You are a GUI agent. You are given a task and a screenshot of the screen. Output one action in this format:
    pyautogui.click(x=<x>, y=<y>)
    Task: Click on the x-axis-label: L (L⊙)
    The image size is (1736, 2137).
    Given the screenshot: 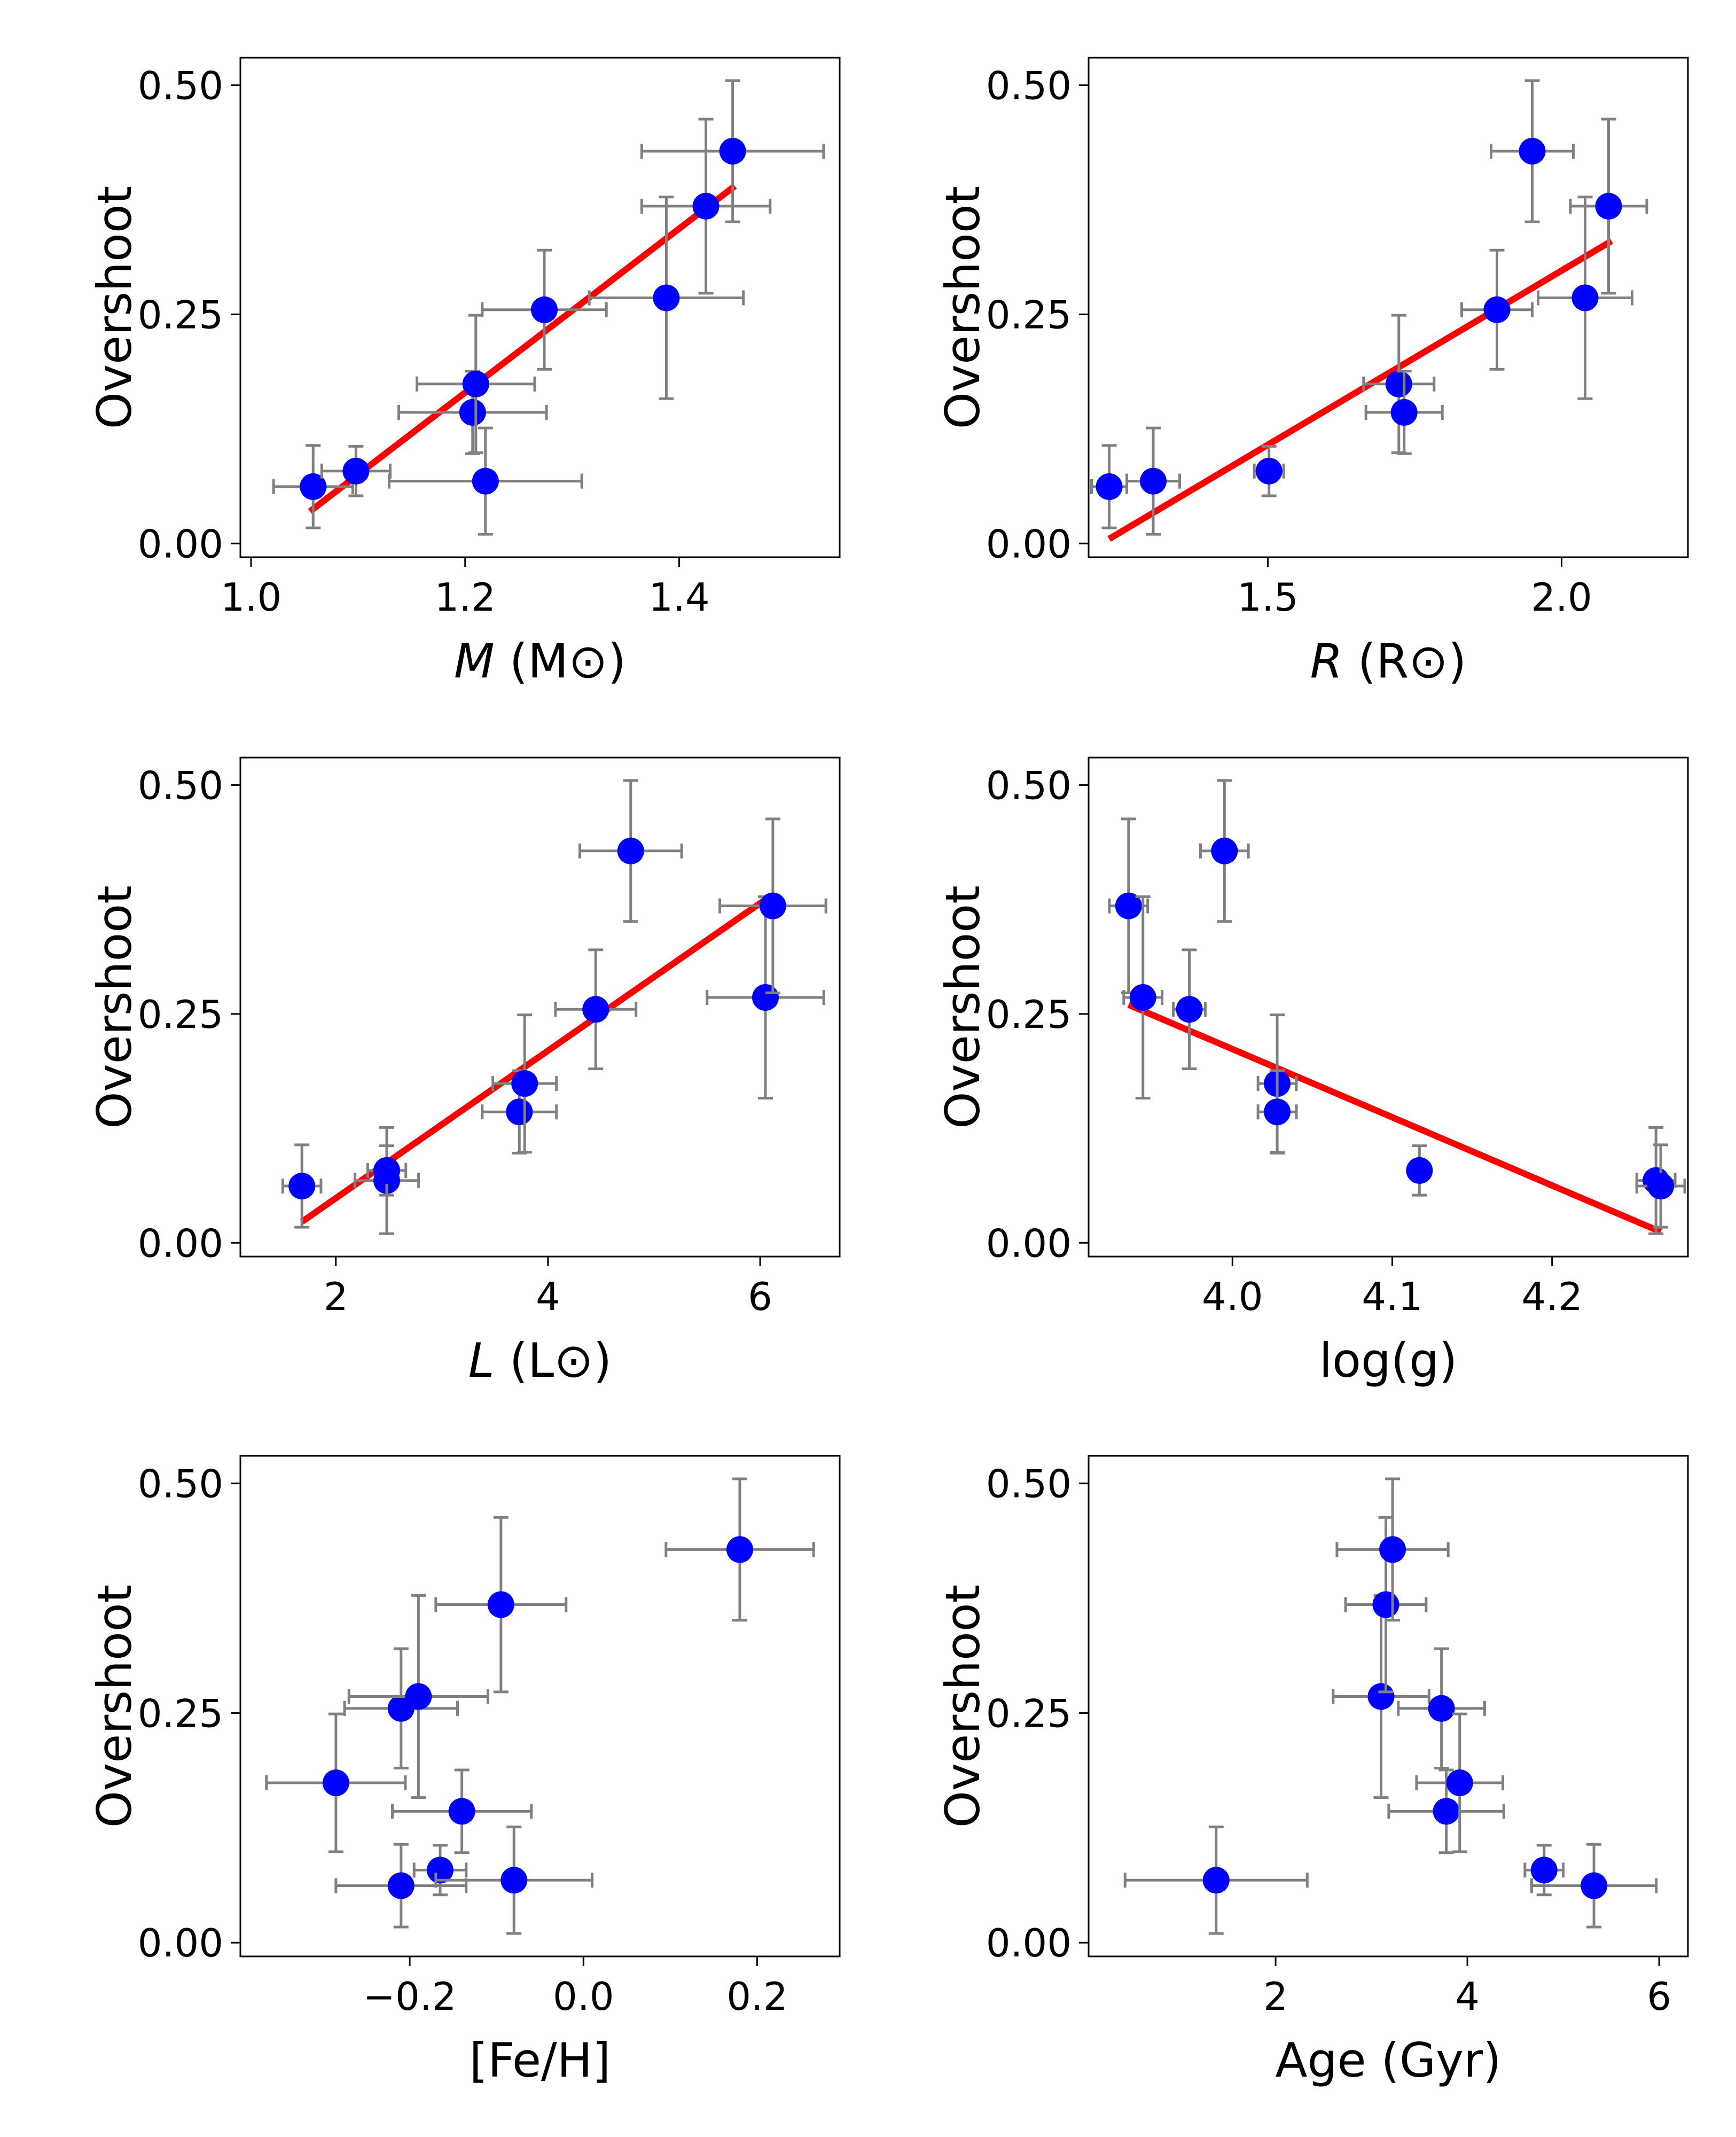 What is the action you would take?
    pyautogui.click(x=540, y=1360)
    